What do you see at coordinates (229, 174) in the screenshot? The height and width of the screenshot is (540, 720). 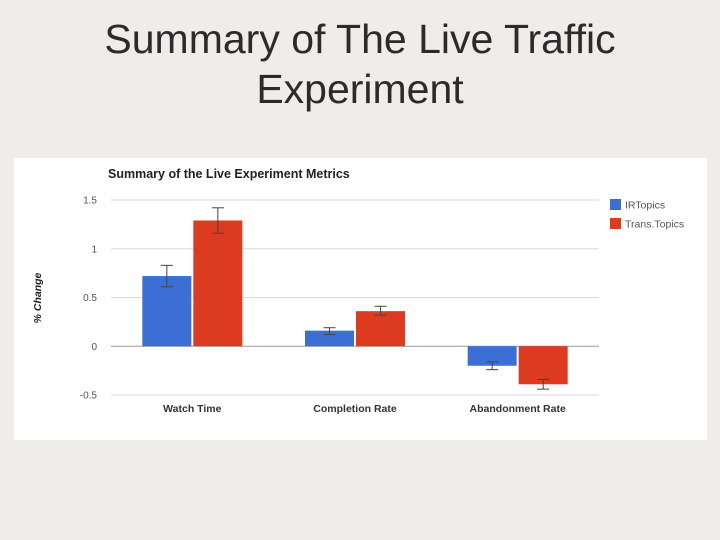 I see `chart-title: Summary of the Live Experiment Metrics` at bounding box center [229, 174].